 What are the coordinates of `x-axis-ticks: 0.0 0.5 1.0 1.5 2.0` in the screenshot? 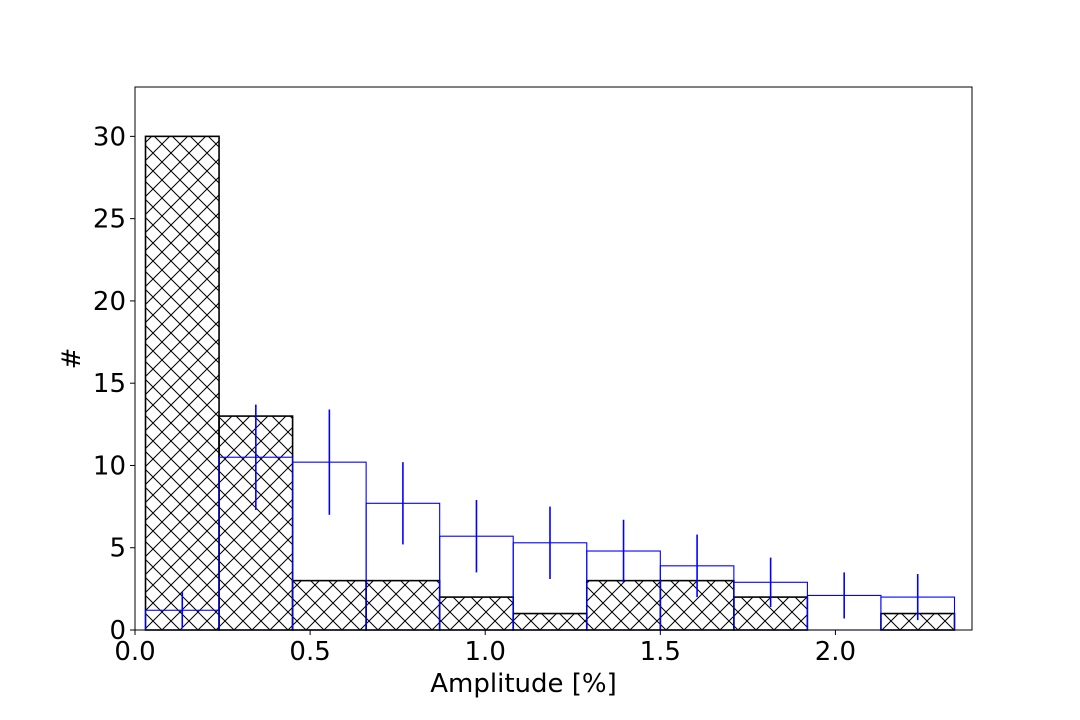 It's located at (485, 648).